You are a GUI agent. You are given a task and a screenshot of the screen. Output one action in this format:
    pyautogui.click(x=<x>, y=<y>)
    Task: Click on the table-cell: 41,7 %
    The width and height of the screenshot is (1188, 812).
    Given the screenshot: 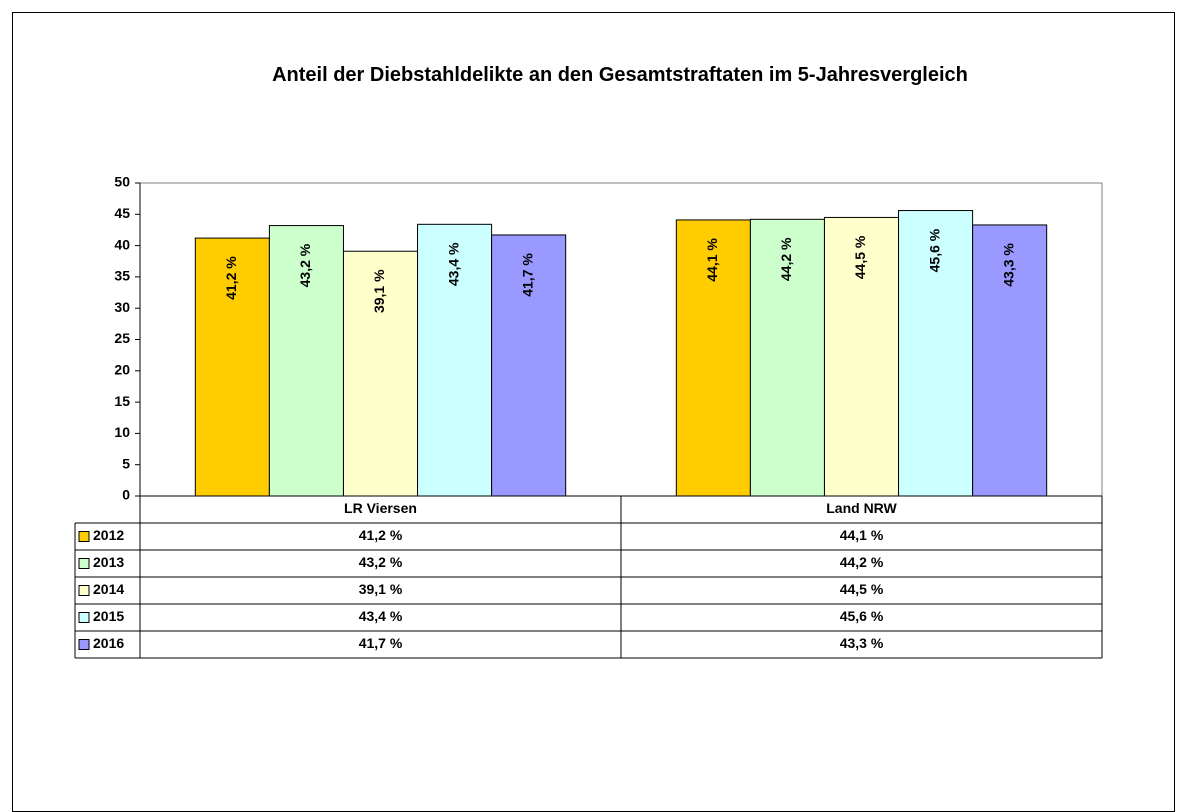 What is the action you would take?
    pyautogui.click(x=381, y=643)
    